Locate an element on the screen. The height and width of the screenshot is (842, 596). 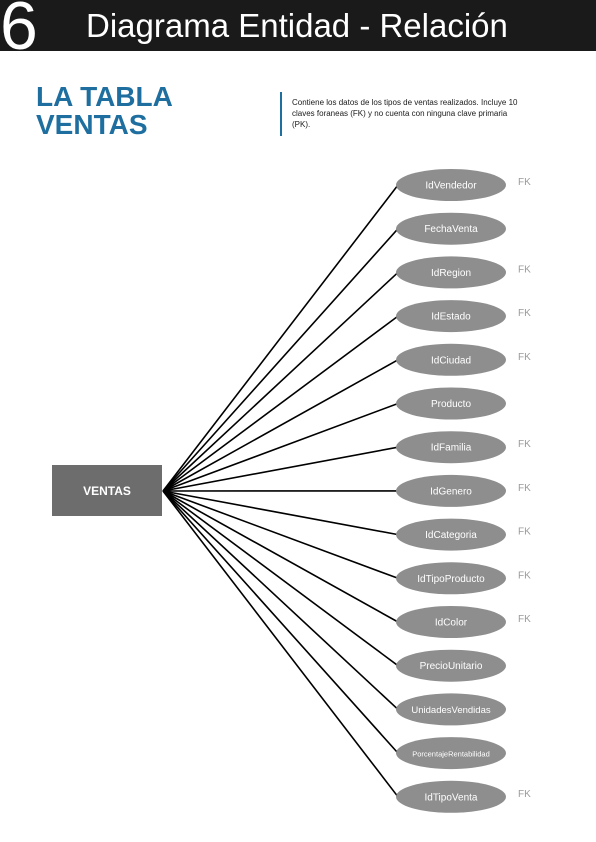
page-title: Diagrama Entidad - Relación is located at coordinates (297, 25).